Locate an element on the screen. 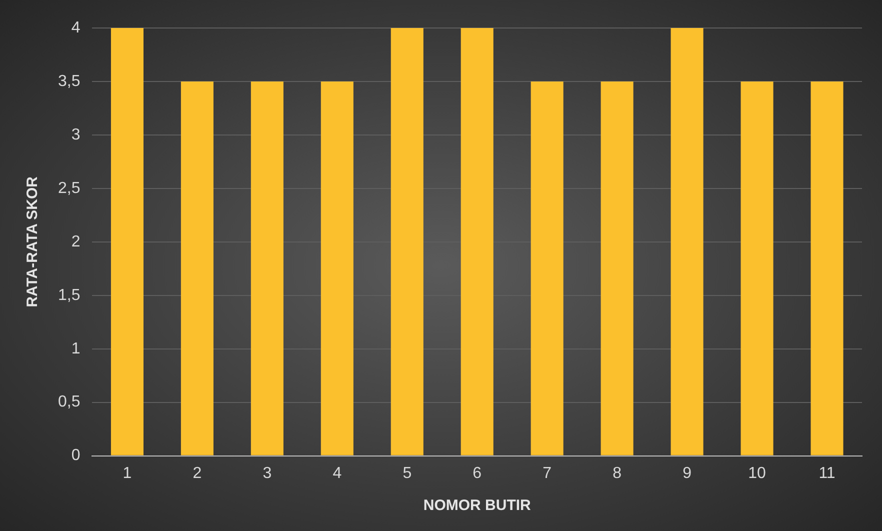 Image resolution: width=882 pixels, height=531 pixels. x-tick-label: 8 is located at coordinates (617, 473).